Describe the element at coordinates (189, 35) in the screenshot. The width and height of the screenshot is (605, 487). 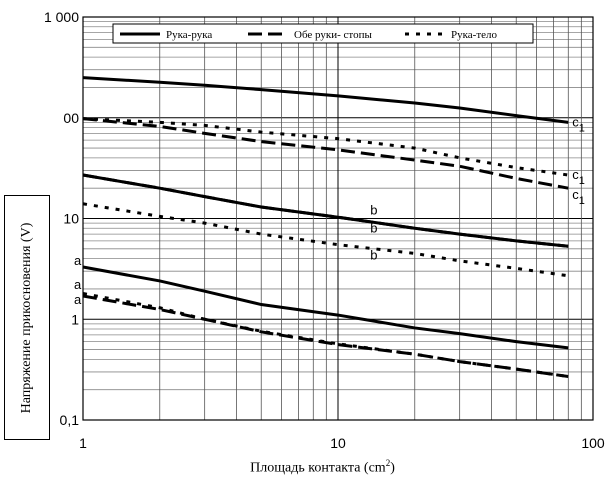
I see `legend-label: Рука-рука` at that location.